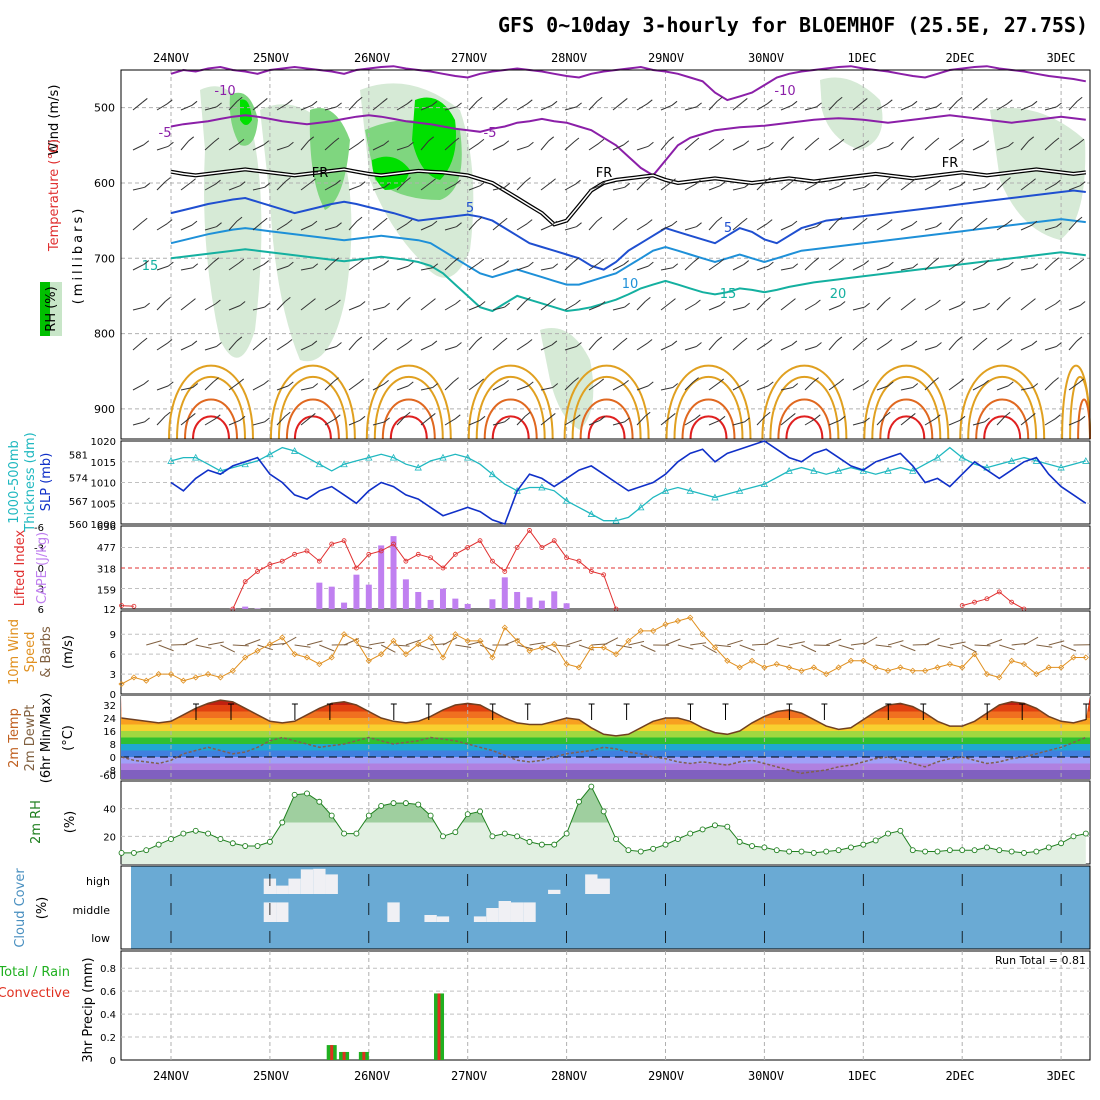  Describe the element at coordinates (165, 133) in the screenshot. I see `contour-label: -5` at that location.